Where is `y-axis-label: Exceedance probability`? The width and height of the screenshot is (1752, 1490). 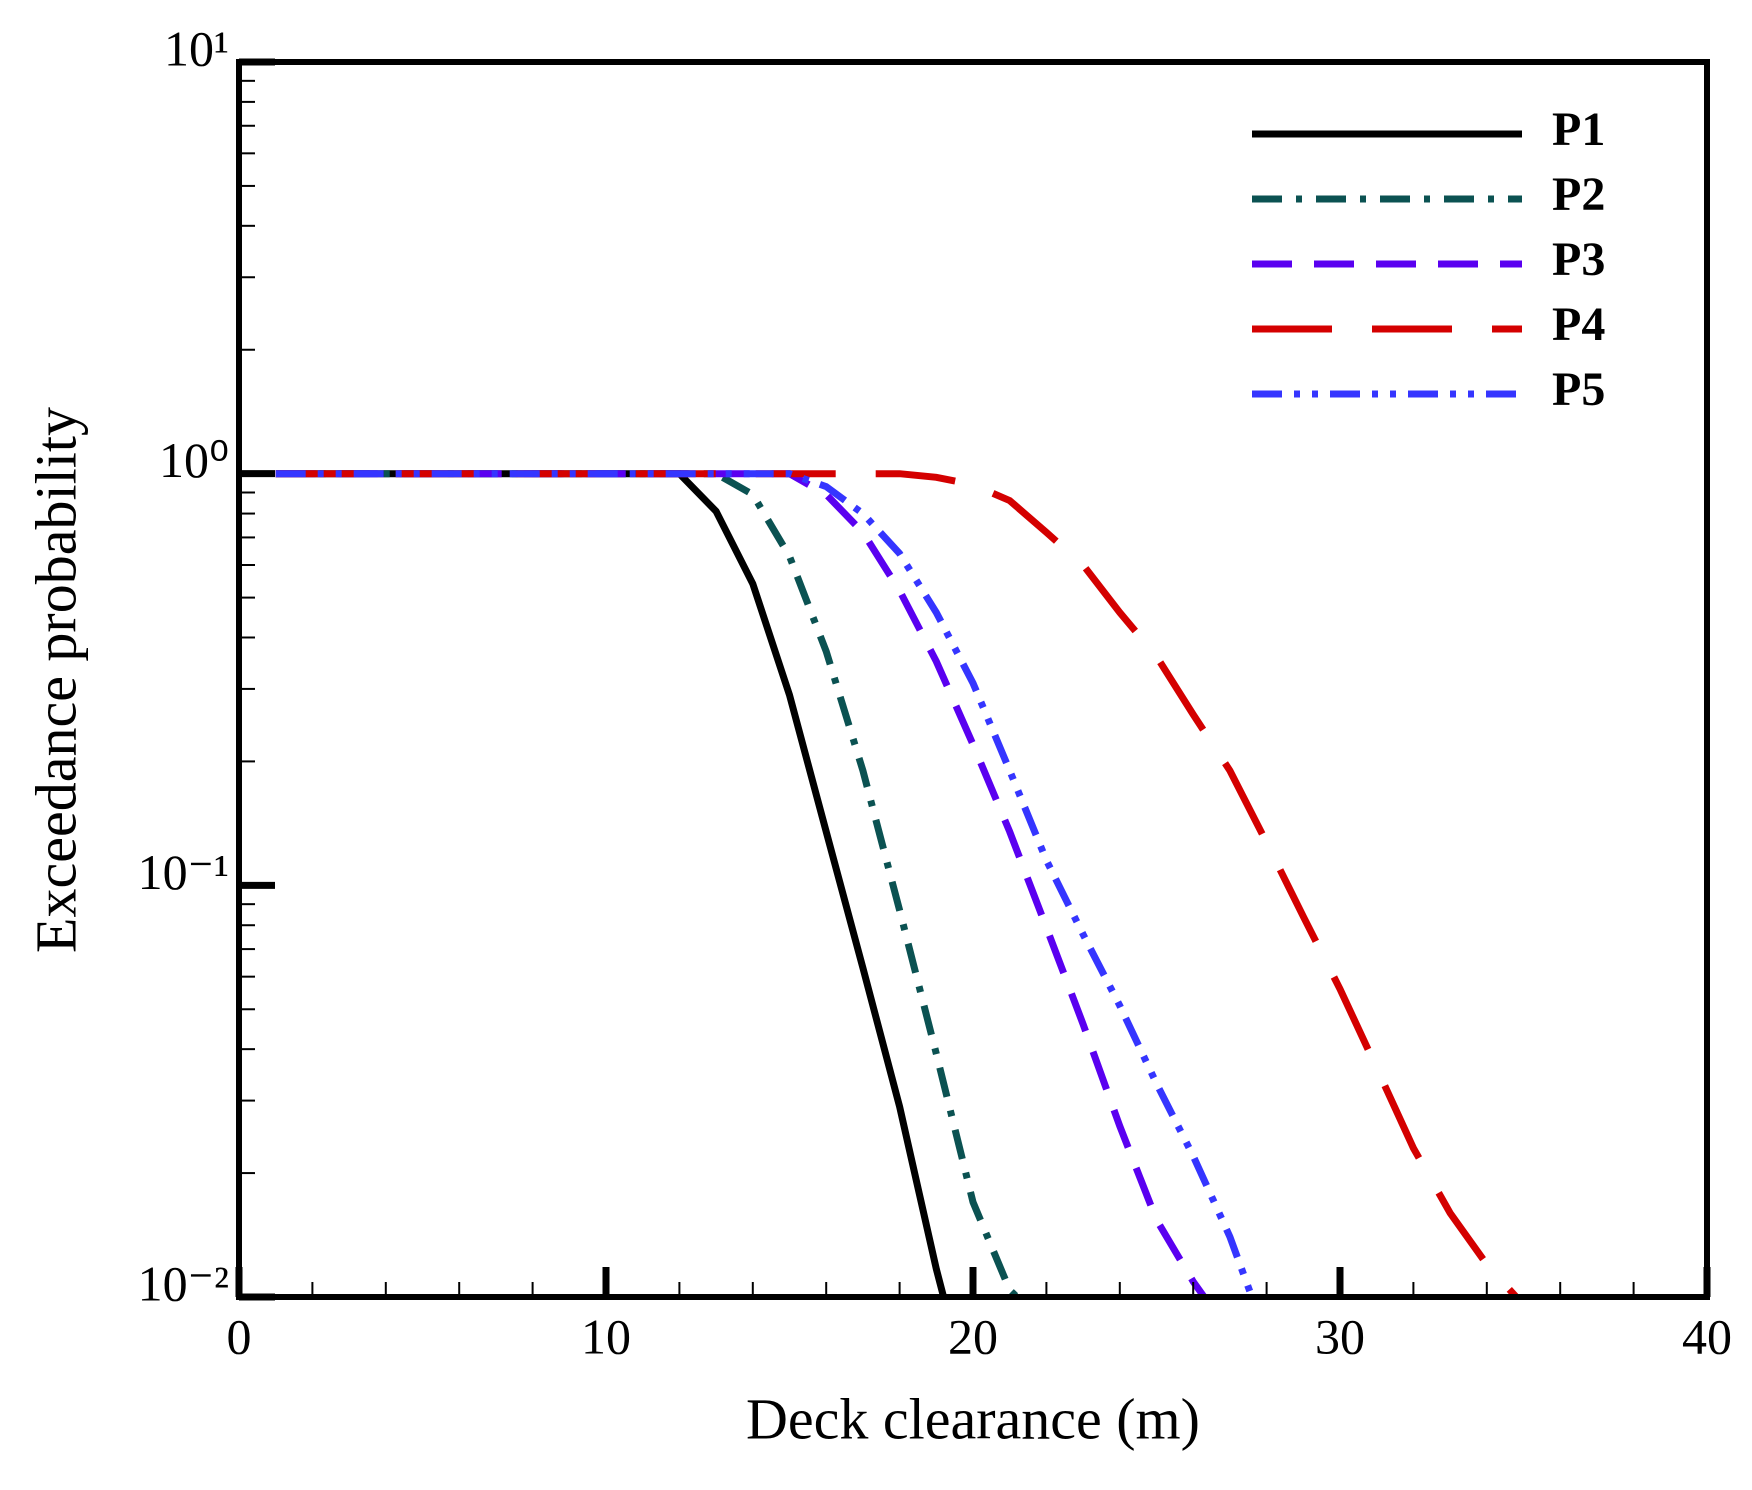
y-axis-label: Exceedance probability is located at coordinates (55, 680).